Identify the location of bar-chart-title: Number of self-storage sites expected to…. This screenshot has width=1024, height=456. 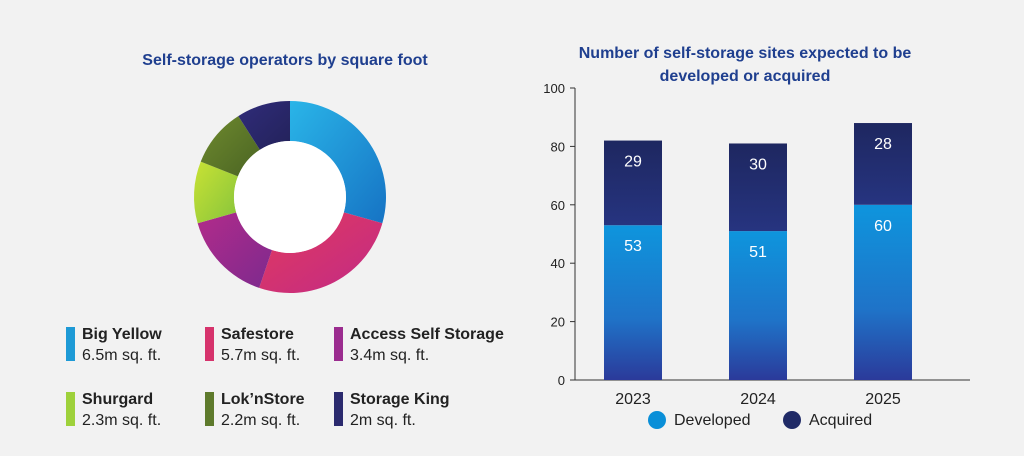
(745, 65).